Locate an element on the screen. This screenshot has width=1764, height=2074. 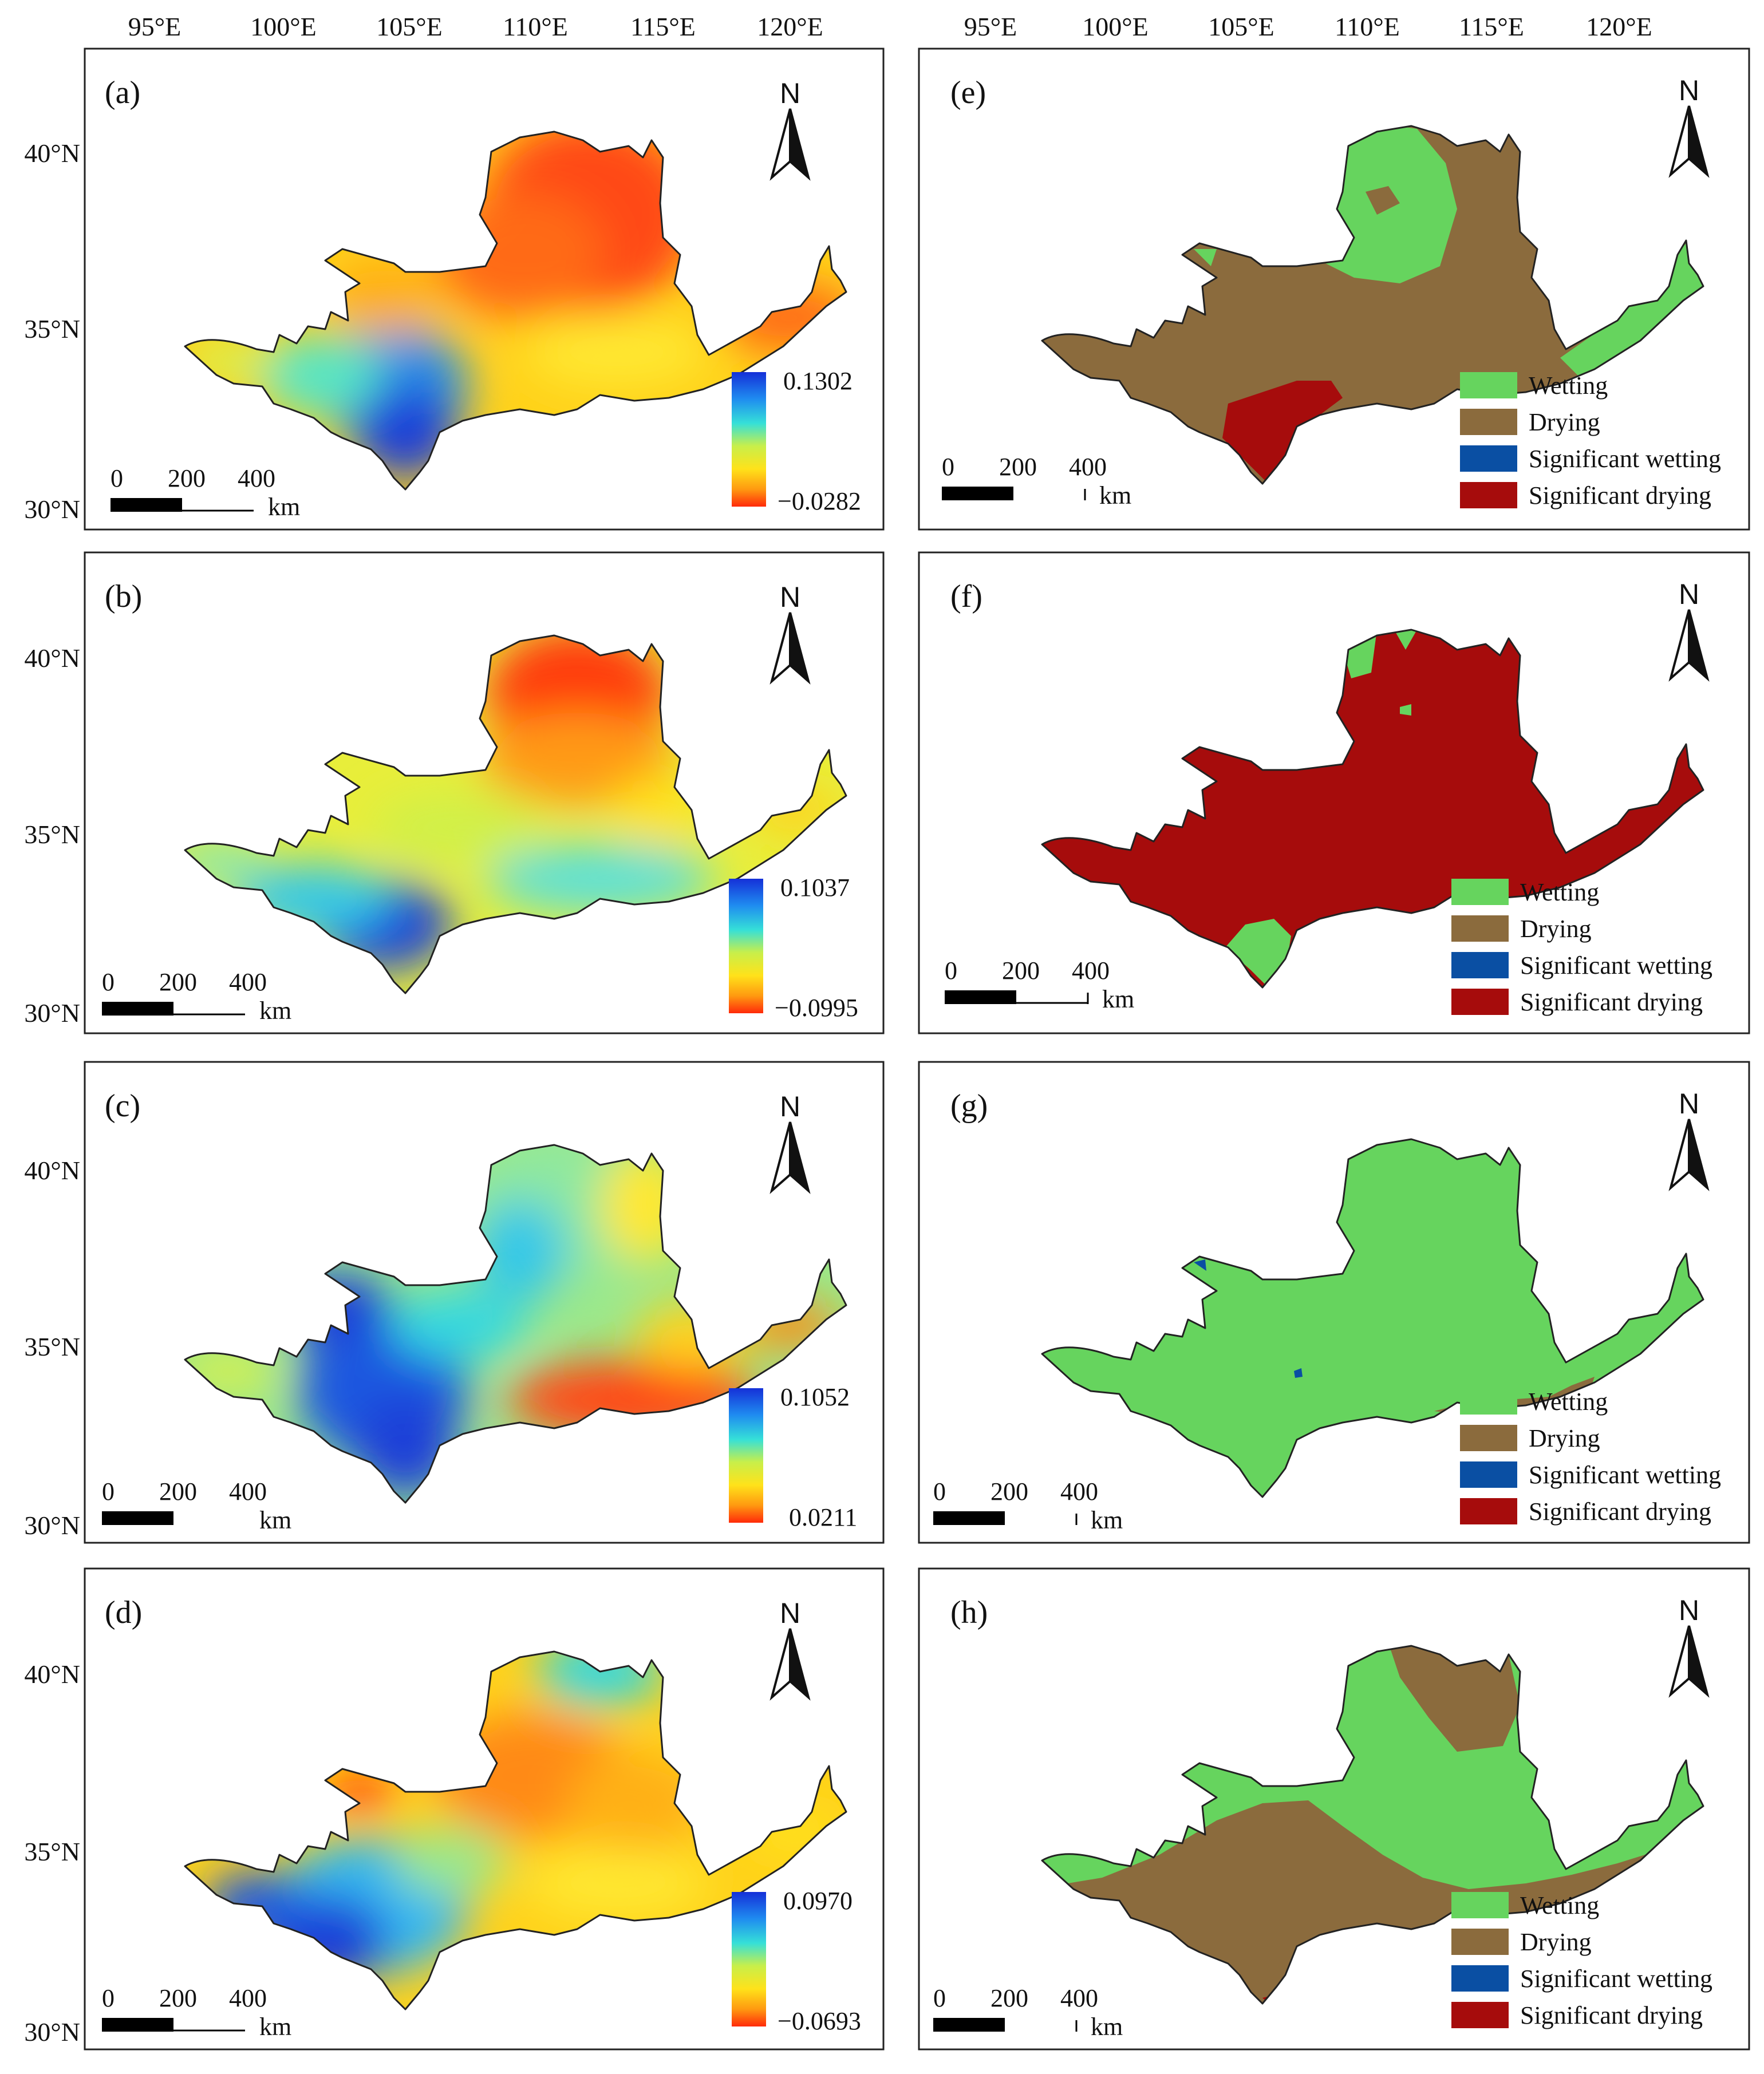
panel-label: (d) is located at coordinates (123, 1613).